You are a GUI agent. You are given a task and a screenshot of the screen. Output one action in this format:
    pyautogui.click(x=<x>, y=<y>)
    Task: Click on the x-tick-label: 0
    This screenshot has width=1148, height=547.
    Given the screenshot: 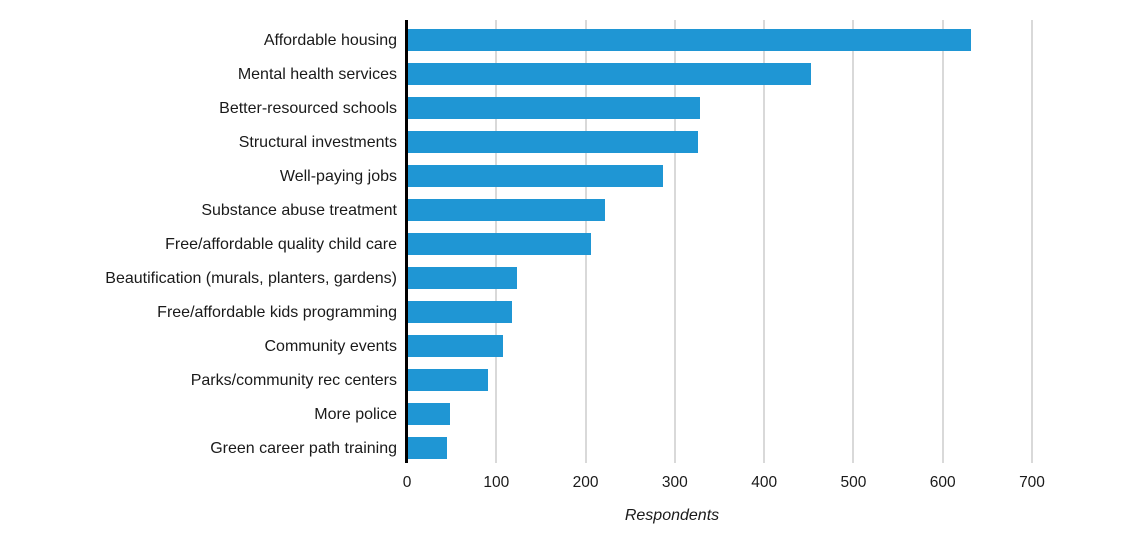 What is the action you would take?
    pyautogui.click(x=407, y=482)
    